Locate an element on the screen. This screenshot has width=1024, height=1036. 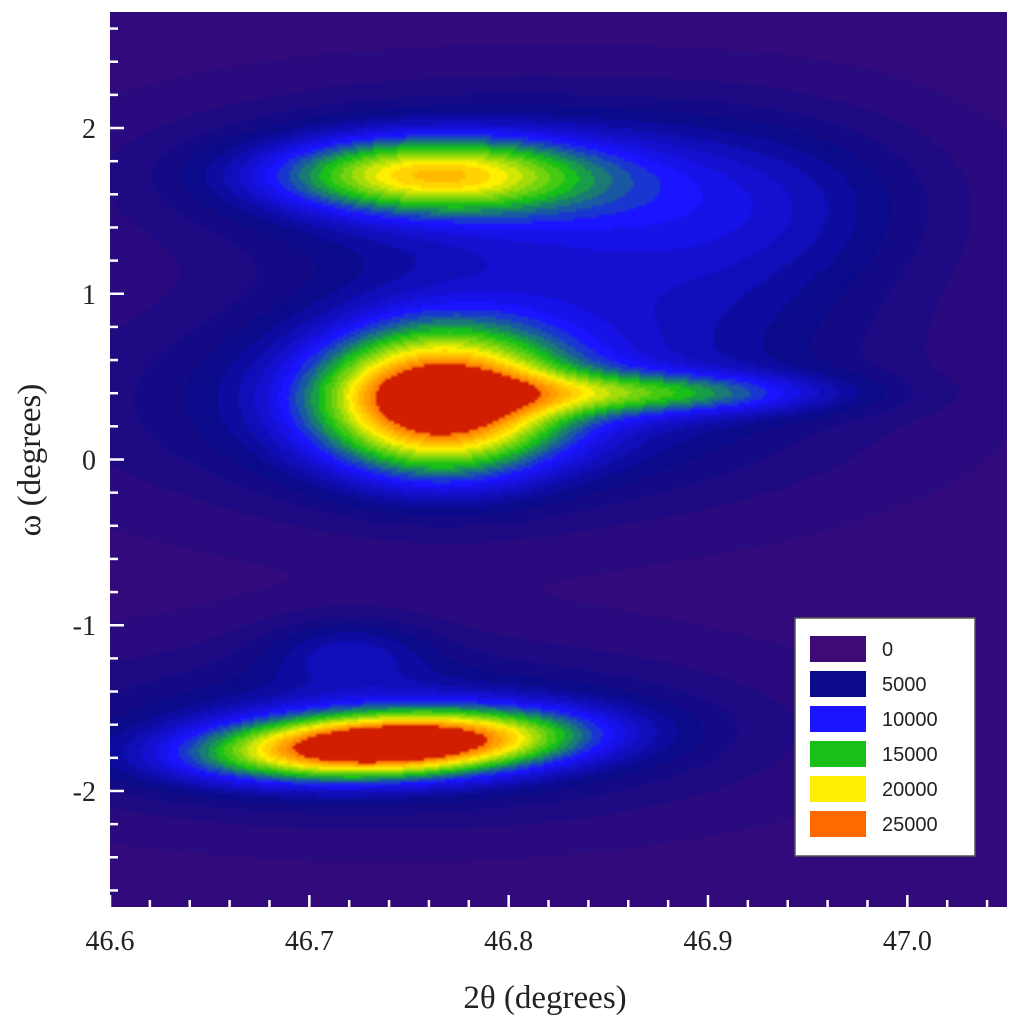
legend-label: 0 is located at coordinates (887, 650).